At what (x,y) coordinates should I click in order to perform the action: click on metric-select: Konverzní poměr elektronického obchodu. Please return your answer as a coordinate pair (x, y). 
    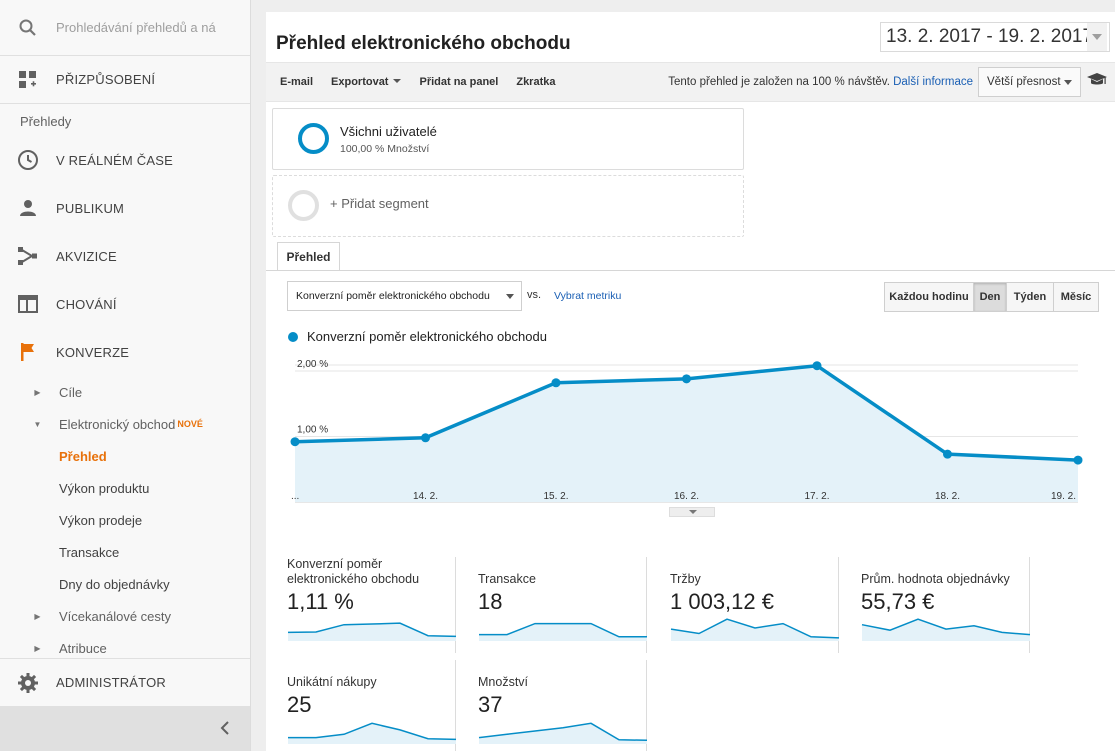
    Looking at the image, I should click on (404, 296).